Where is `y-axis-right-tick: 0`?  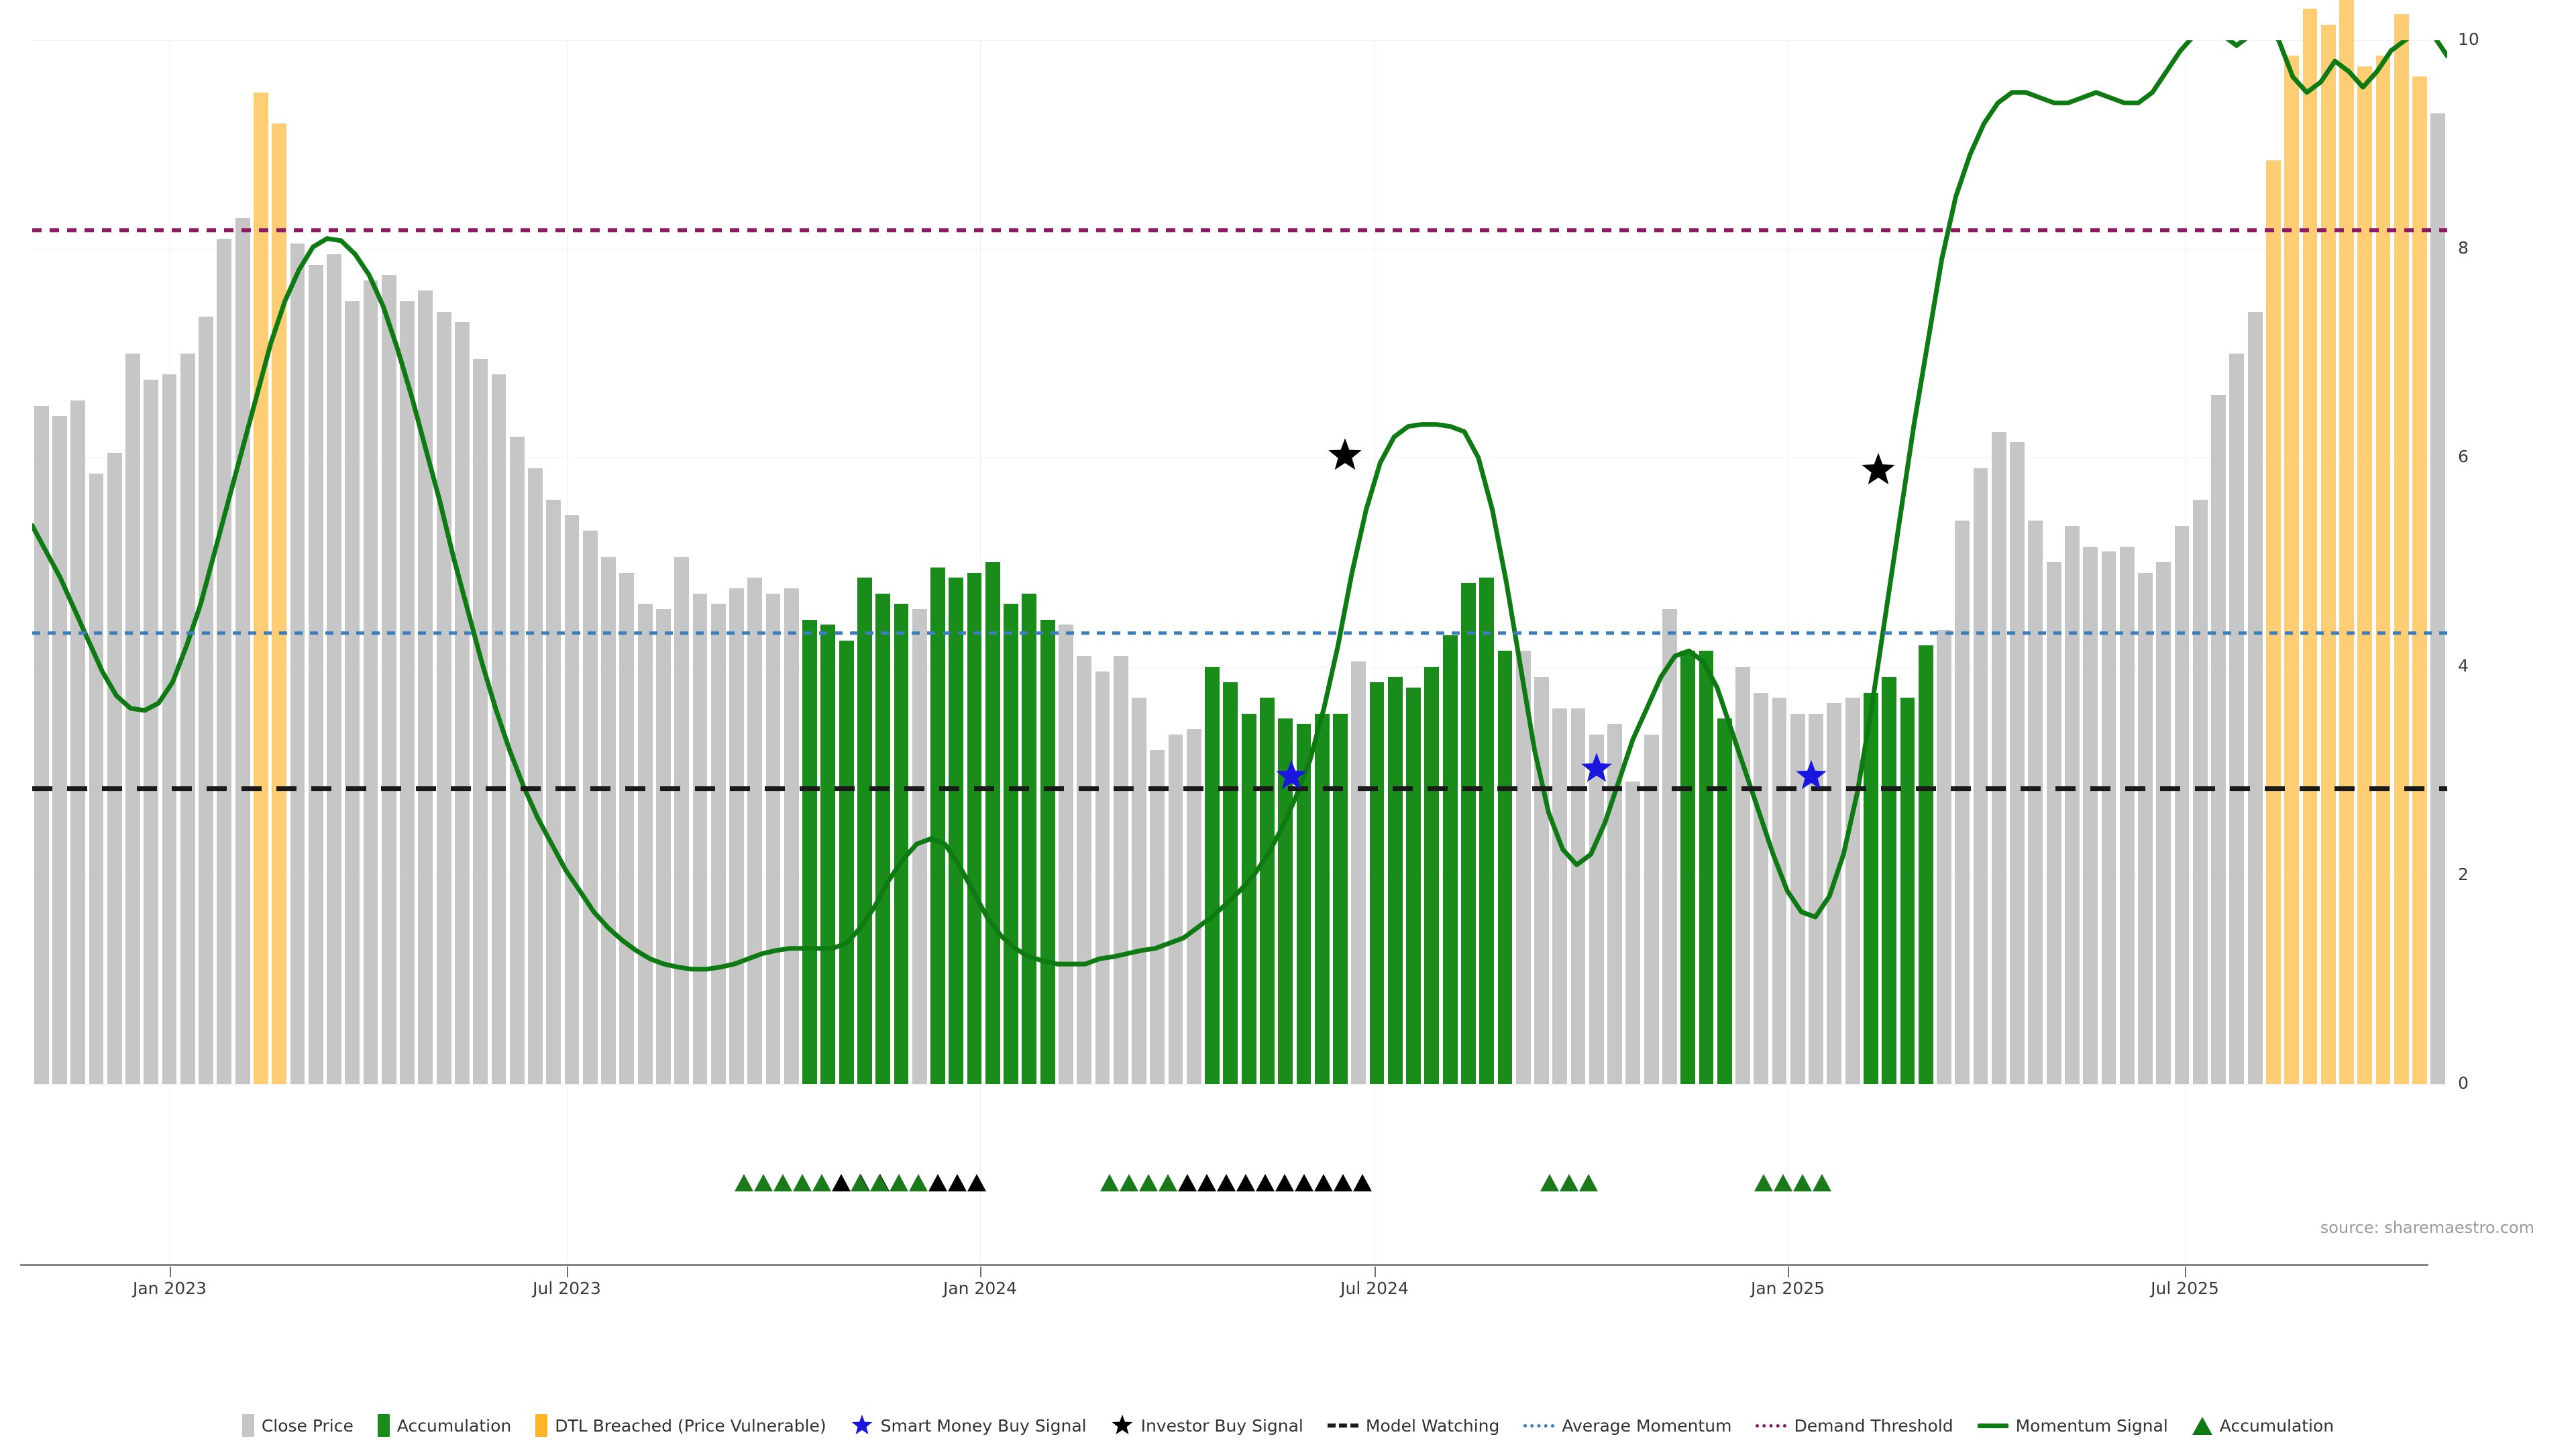 y-axis-right-tick: 0 is located at coordinates (2463, 1083).